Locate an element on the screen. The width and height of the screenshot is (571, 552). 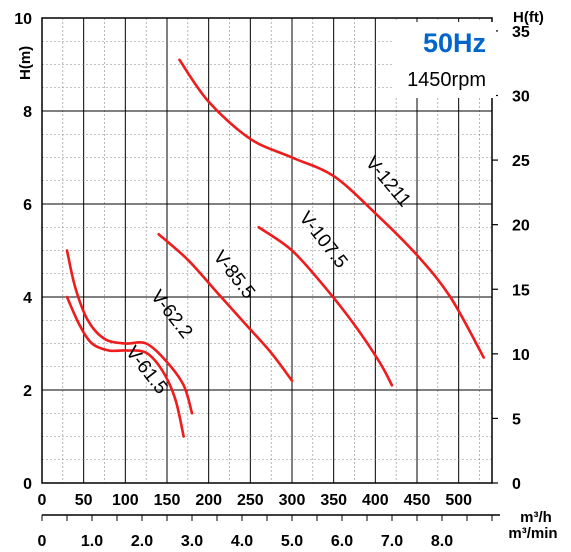
left-axis-ticks: 0 2 4 6 8 10 is located at coordinates (23, 252).